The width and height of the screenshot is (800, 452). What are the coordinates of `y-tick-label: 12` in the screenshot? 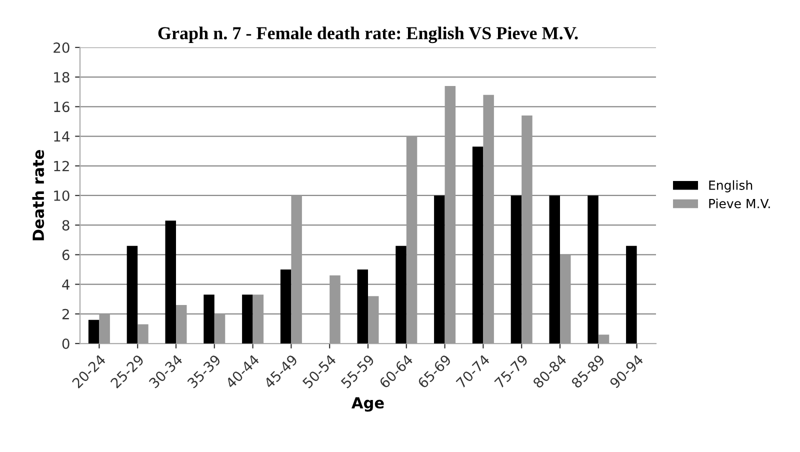 It's located at (61, 166).